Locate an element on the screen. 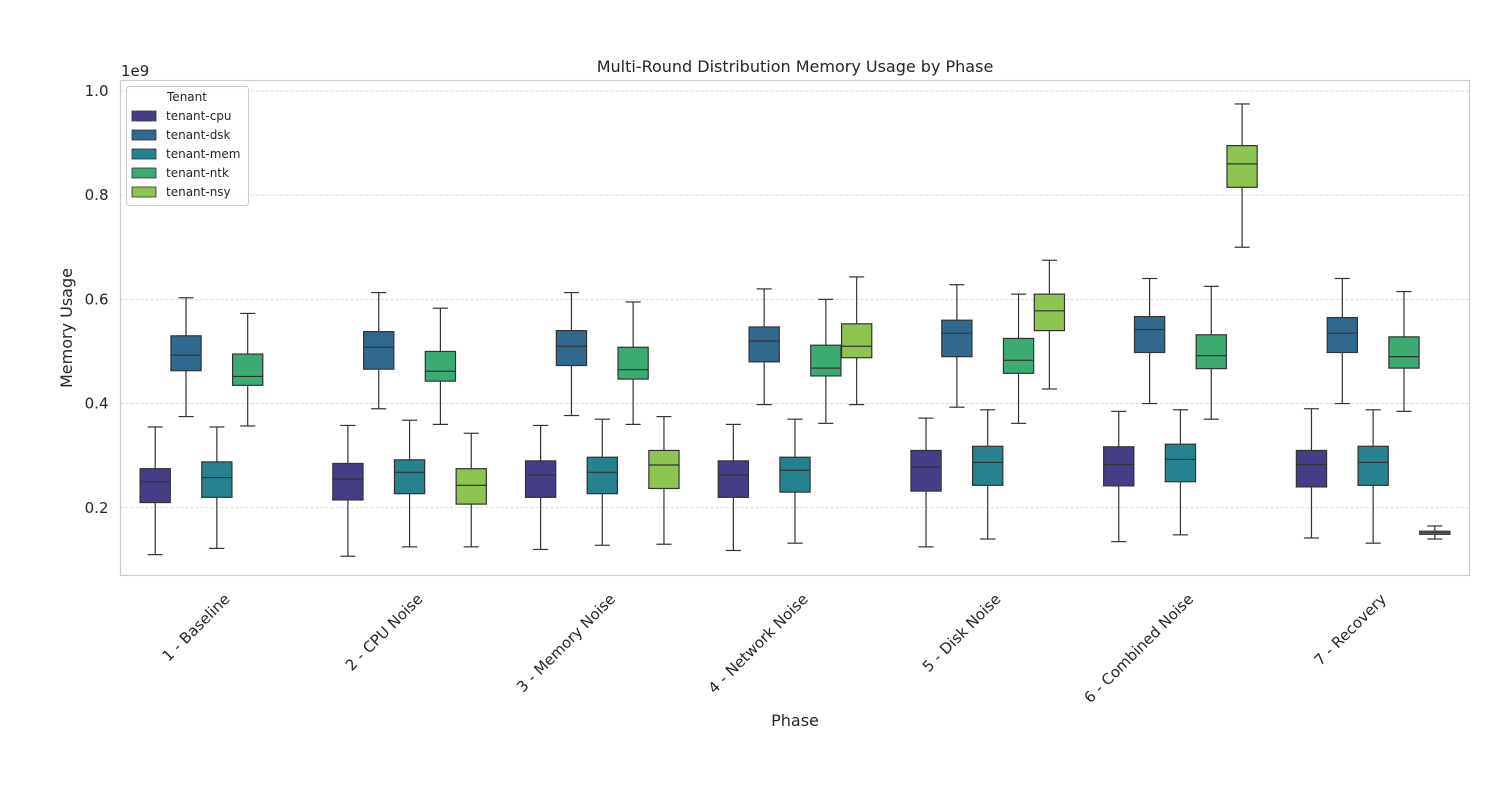 This screenshot has width=1500, height=800. y-axis-exponent: 1e9 is located at coordinates (135, 71).